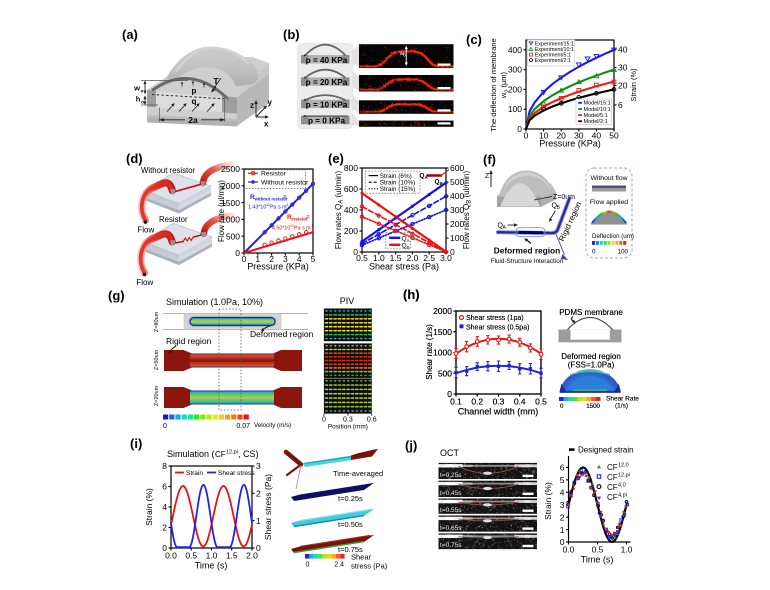 The height and width of the screenshot is (590, 770). I want to click on svg-text: Shear stress, so click(236, 473).